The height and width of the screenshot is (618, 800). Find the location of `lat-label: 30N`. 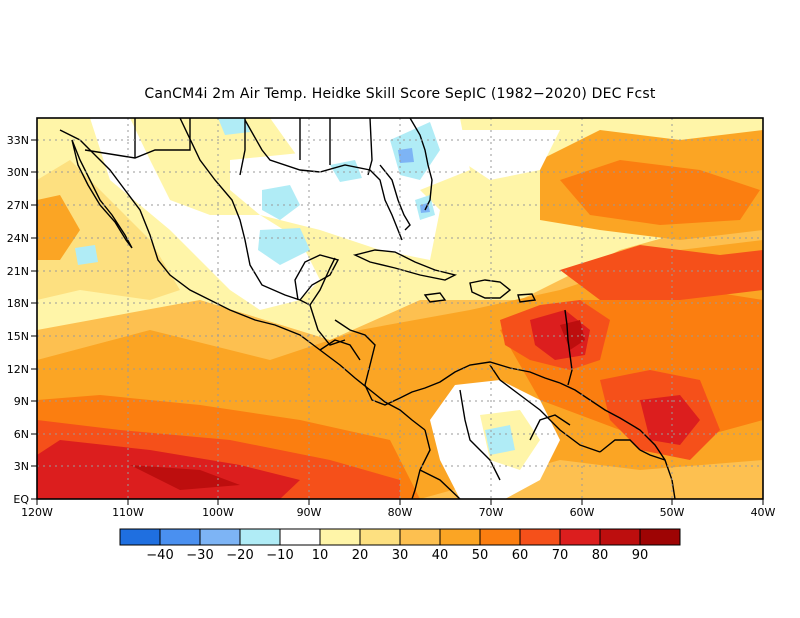

lat-label: 30N is located at coordinates (18, 172).